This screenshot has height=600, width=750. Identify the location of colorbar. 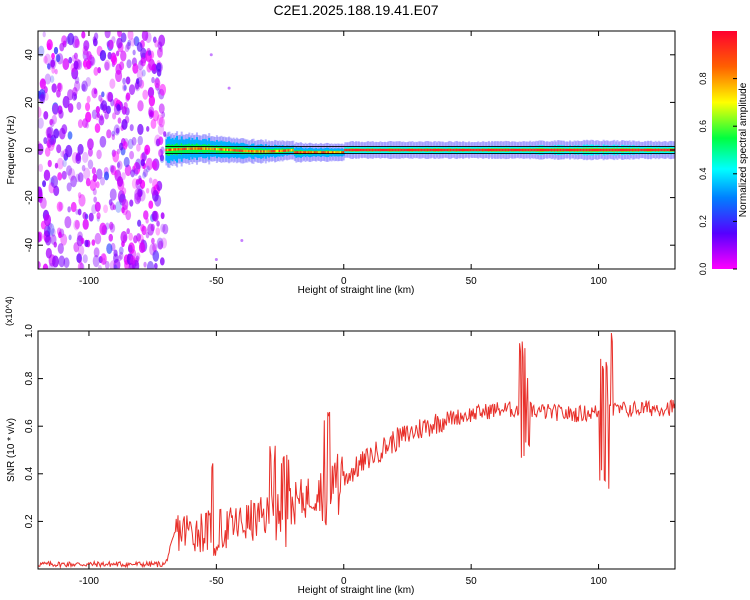
(724, 150).